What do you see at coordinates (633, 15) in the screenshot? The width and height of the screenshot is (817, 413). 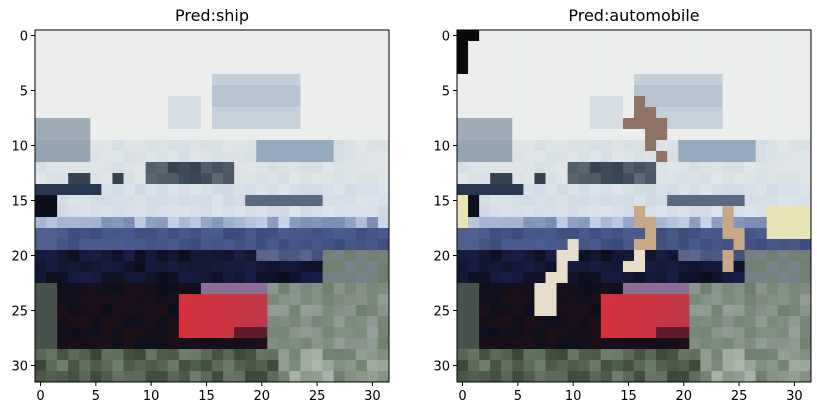 I see `panel-title: Pred:automobile` at bounding box center [633, 15].